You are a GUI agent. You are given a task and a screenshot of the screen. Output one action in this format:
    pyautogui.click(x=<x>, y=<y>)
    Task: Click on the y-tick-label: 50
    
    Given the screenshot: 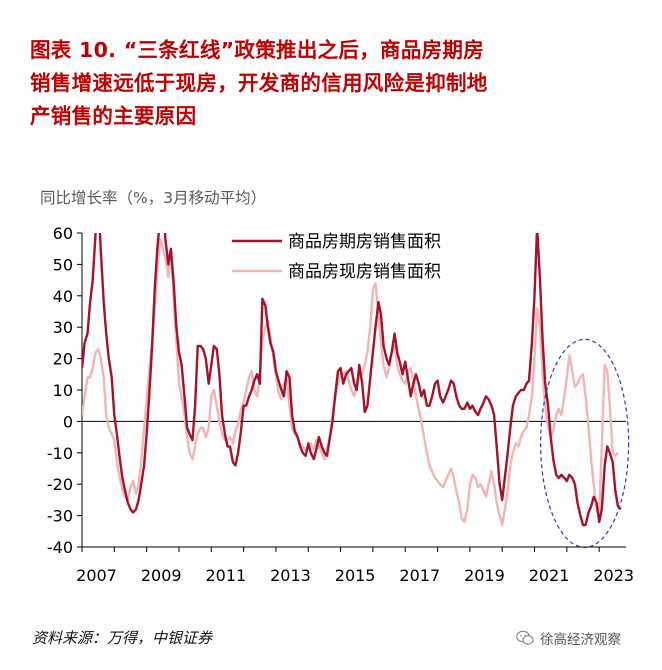 What is the action you would take?
    pyautogui.click(x=63, y=264)
    